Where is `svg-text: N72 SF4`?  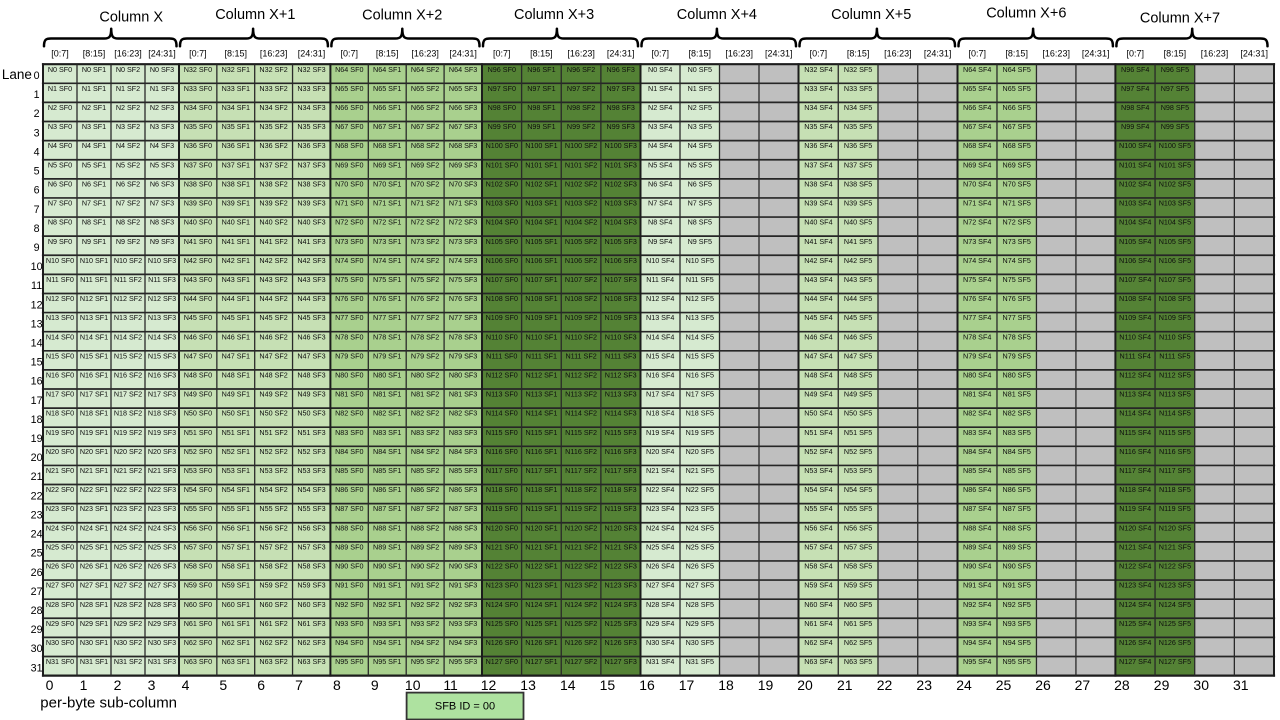 svg-text: N72 SF4 is located at coordinates (977, 222).